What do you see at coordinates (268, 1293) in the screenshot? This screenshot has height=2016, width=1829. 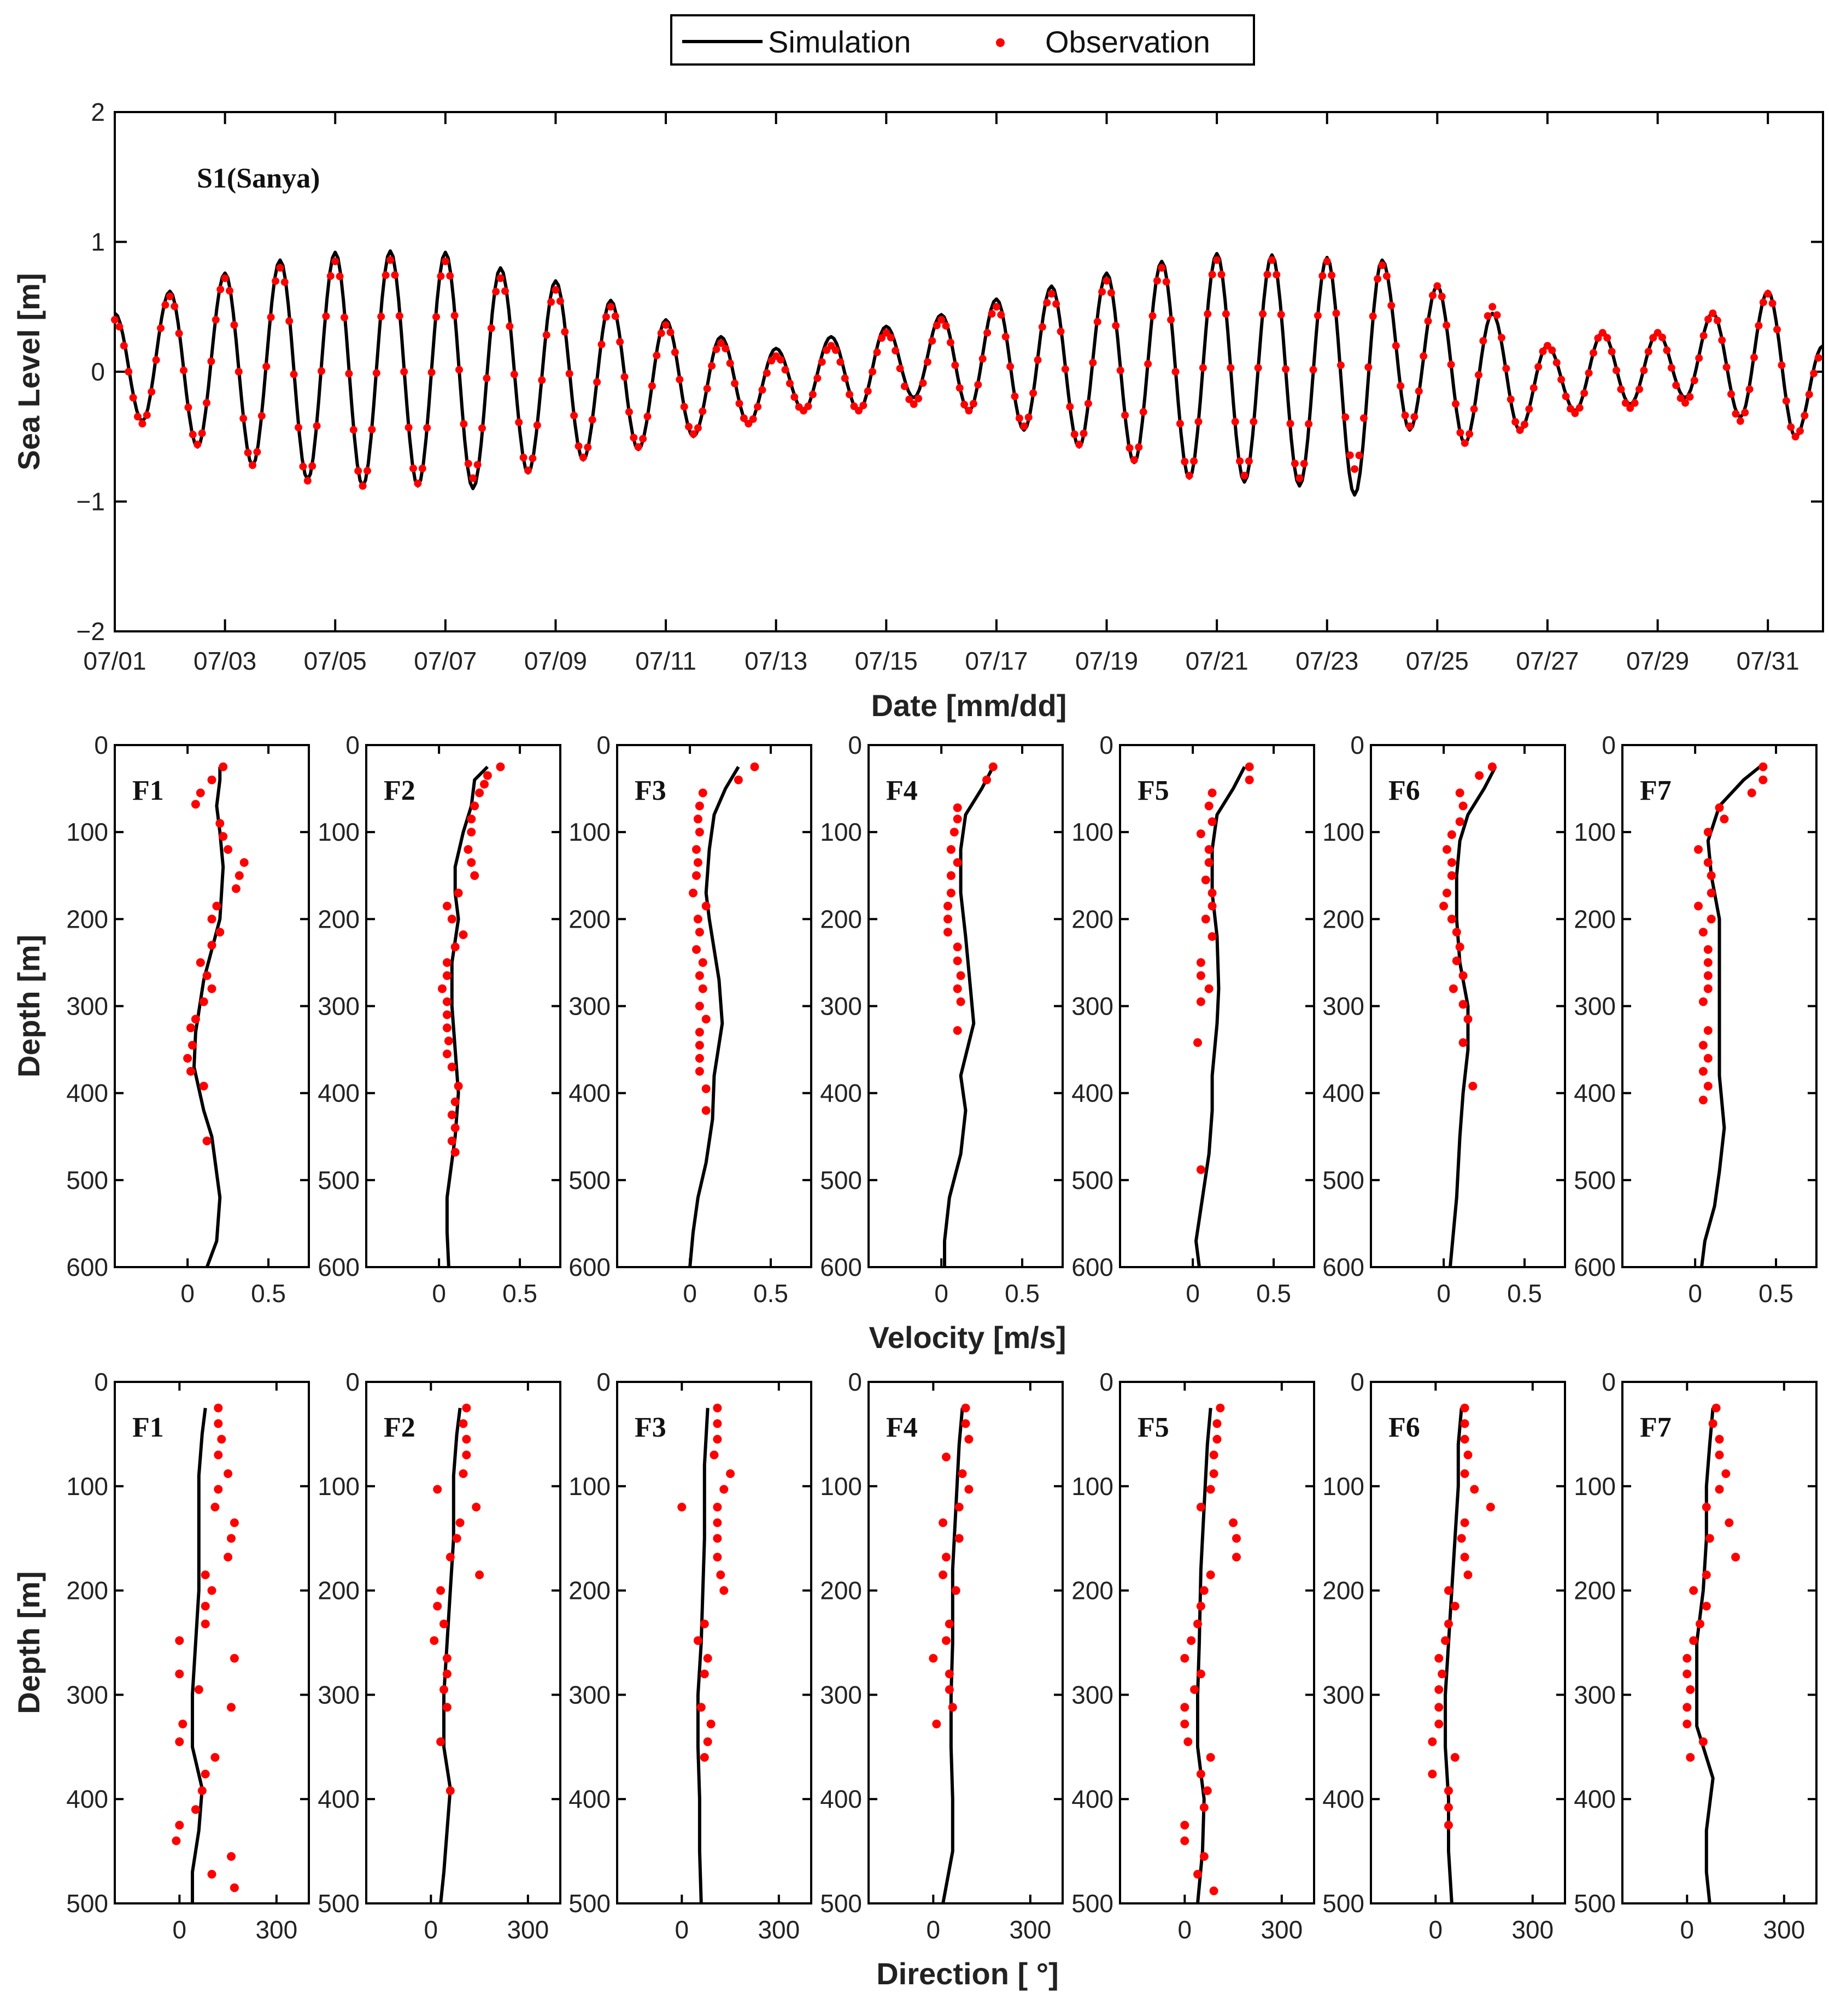 I see `x-tick-label: 0.5` at bounding box center [268, 1293].